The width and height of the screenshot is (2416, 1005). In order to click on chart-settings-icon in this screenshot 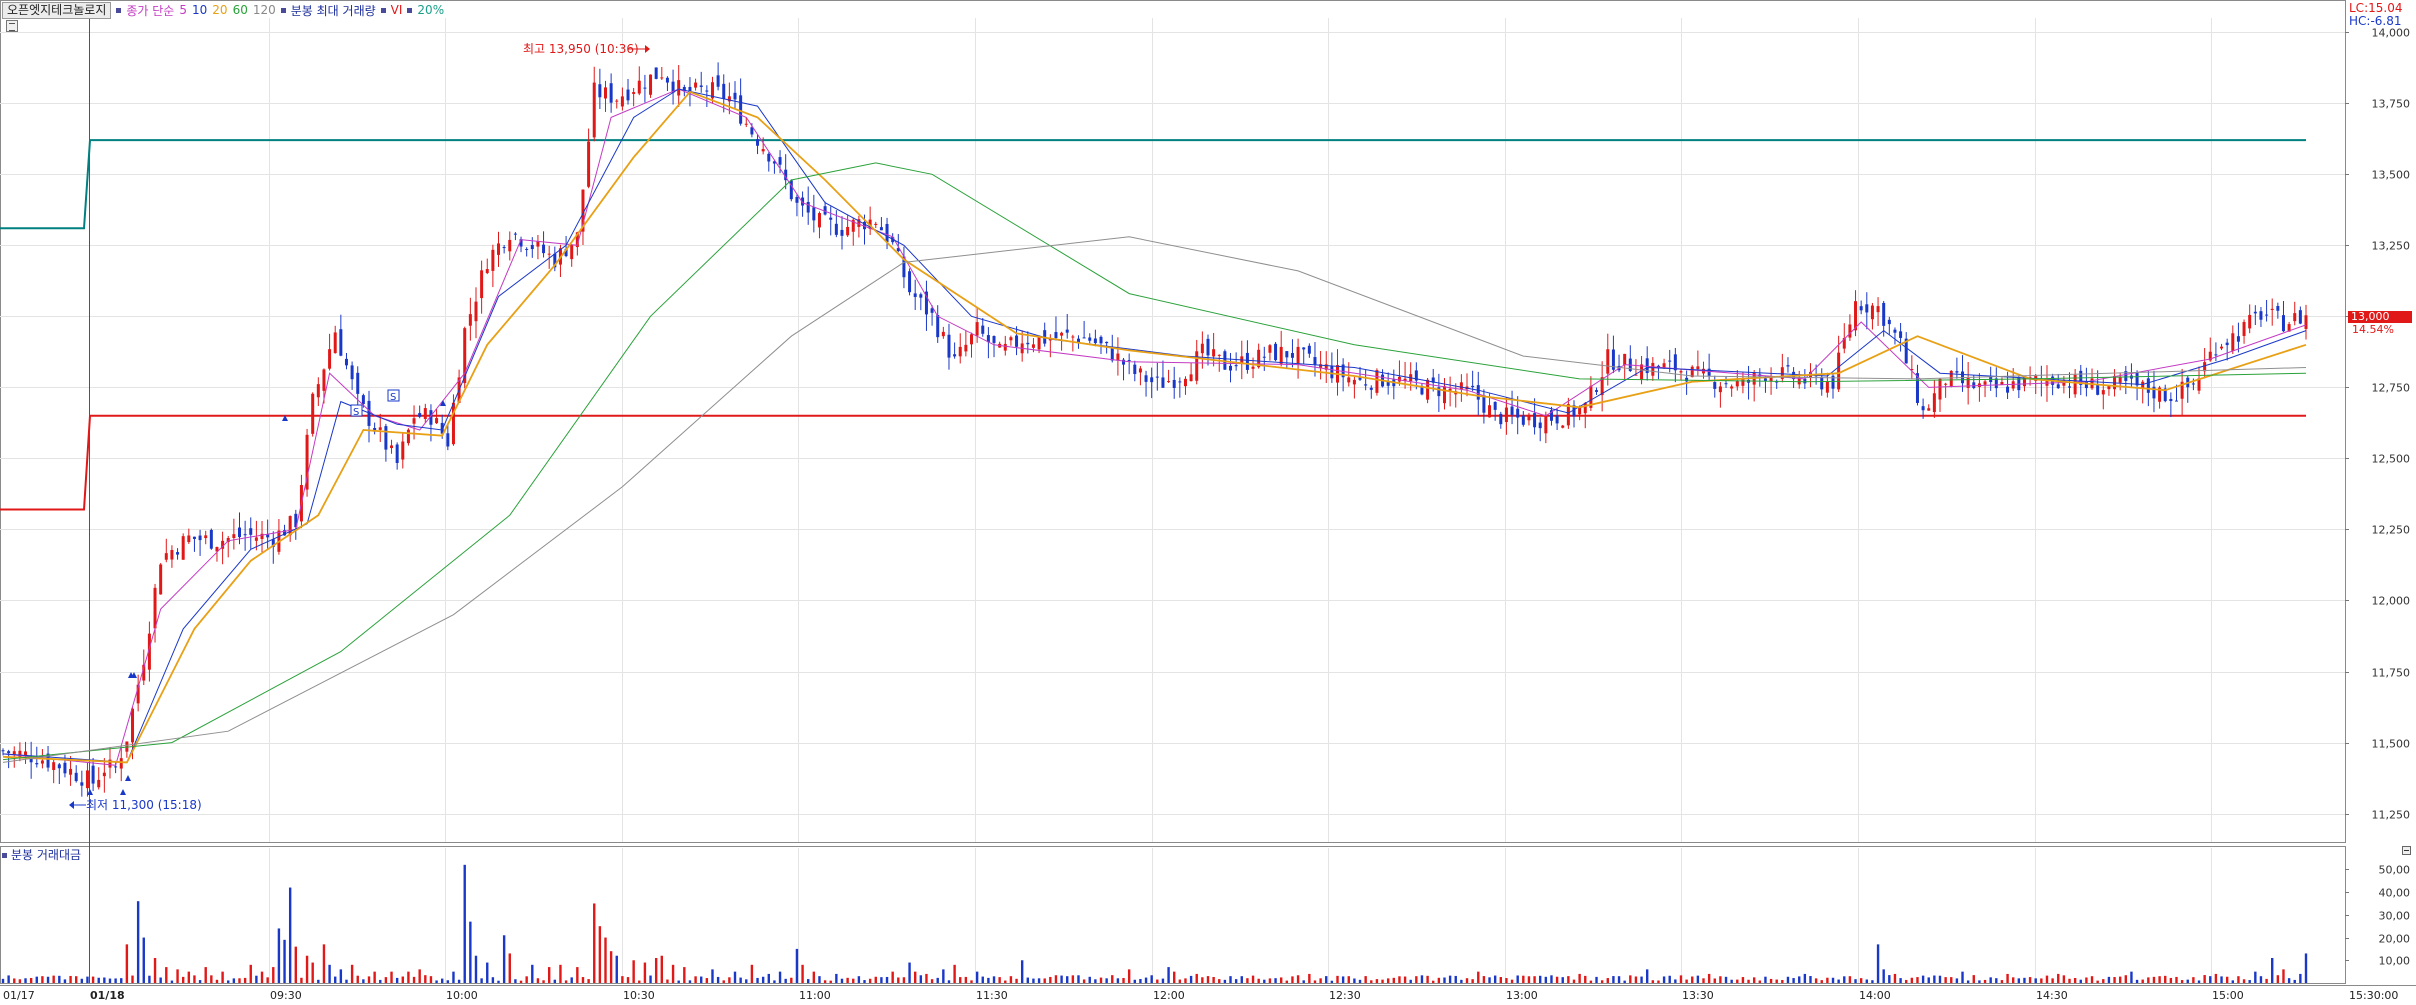, I will do `click(12, 26)`.